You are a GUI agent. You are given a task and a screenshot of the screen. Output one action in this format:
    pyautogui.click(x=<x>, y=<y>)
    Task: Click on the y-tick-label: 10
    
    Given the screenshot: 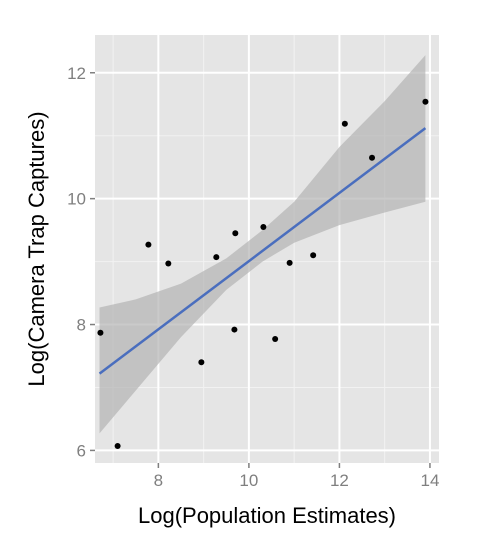 What is the action you would take?
    pyautogui.click(x=76, y=199)
    